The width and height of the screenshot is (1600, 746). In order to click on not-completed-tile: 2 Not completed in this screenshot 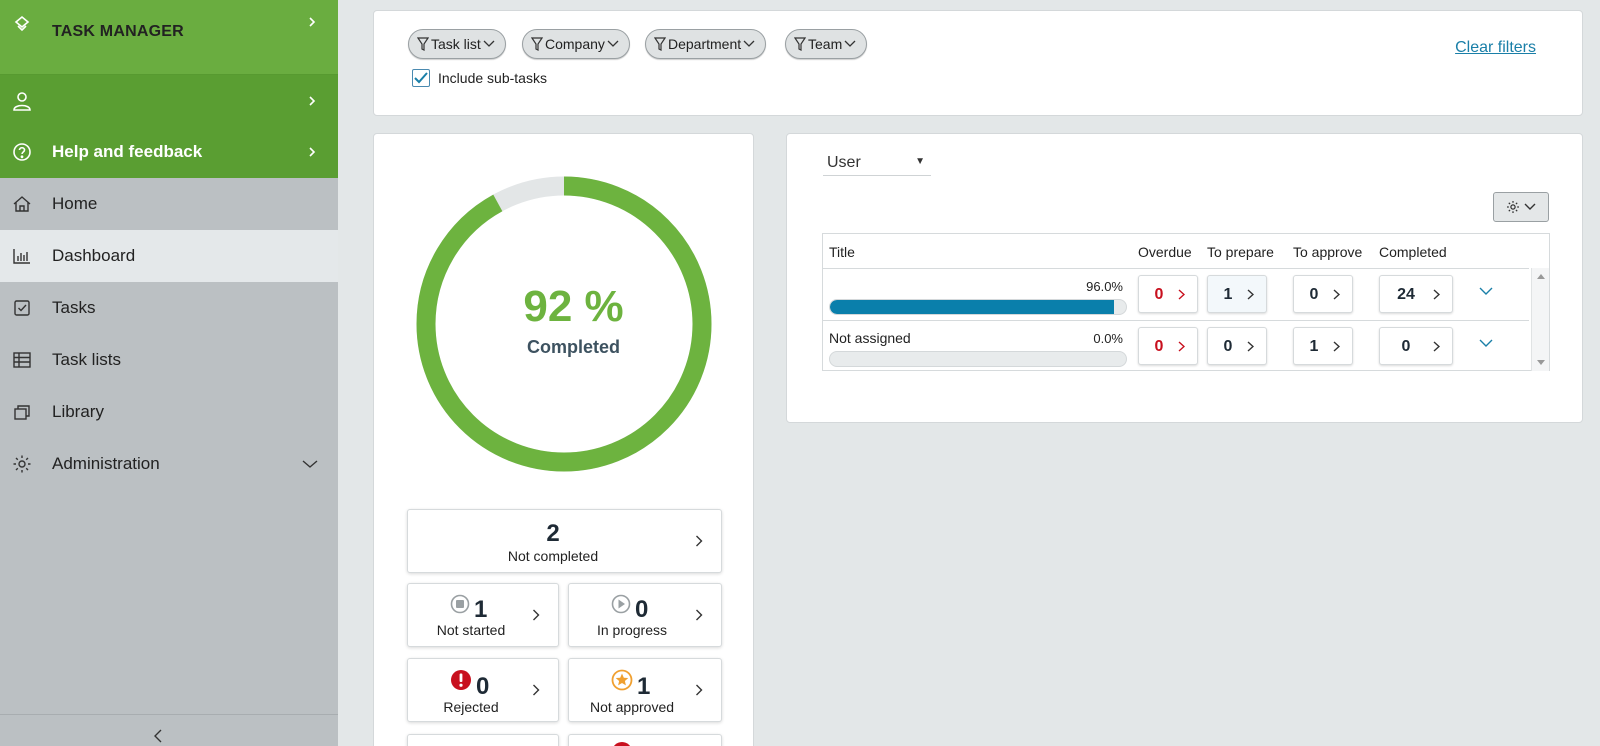, I will do `click(564, 541)`.